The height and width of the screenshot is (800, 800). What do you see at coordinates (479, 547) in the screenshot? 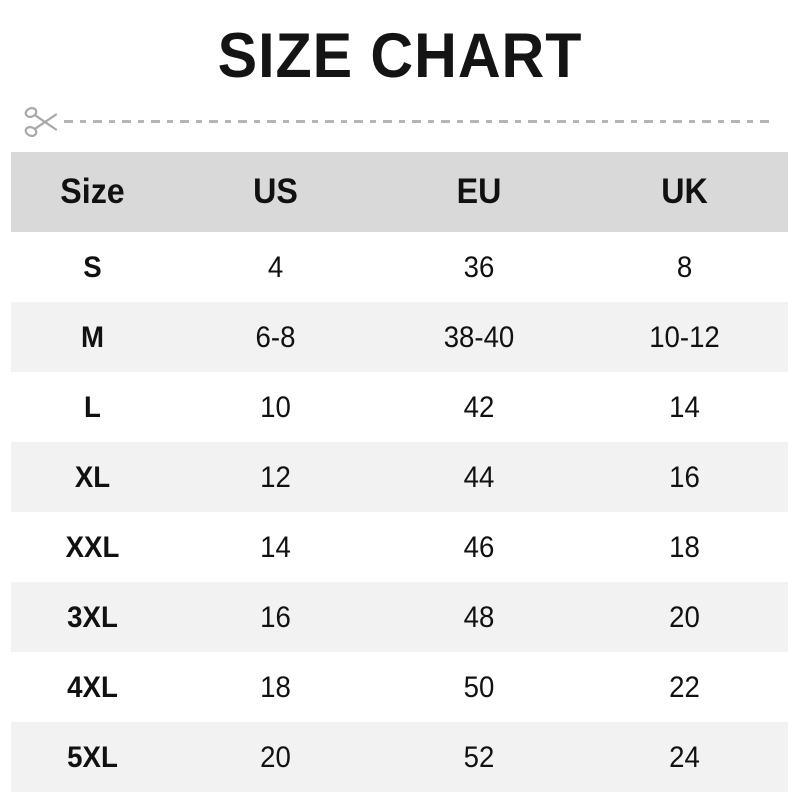
I see `cell-eu: 46` at bounding box center [479, 547].